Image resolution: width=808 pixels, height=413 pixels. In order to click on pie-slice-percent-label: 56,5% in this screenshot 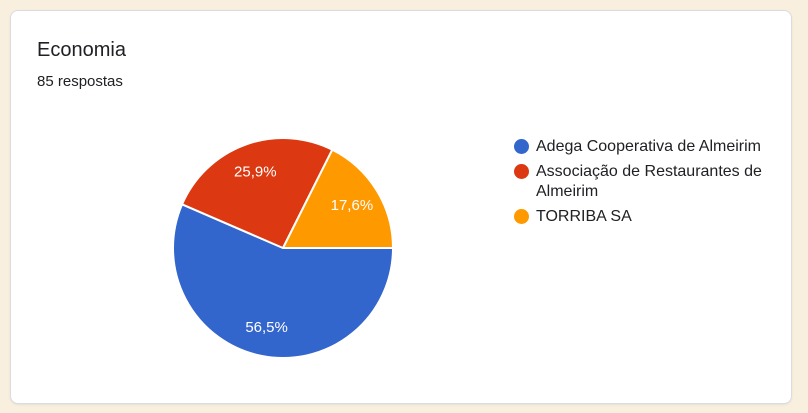, I will do `click(266, 327)`.